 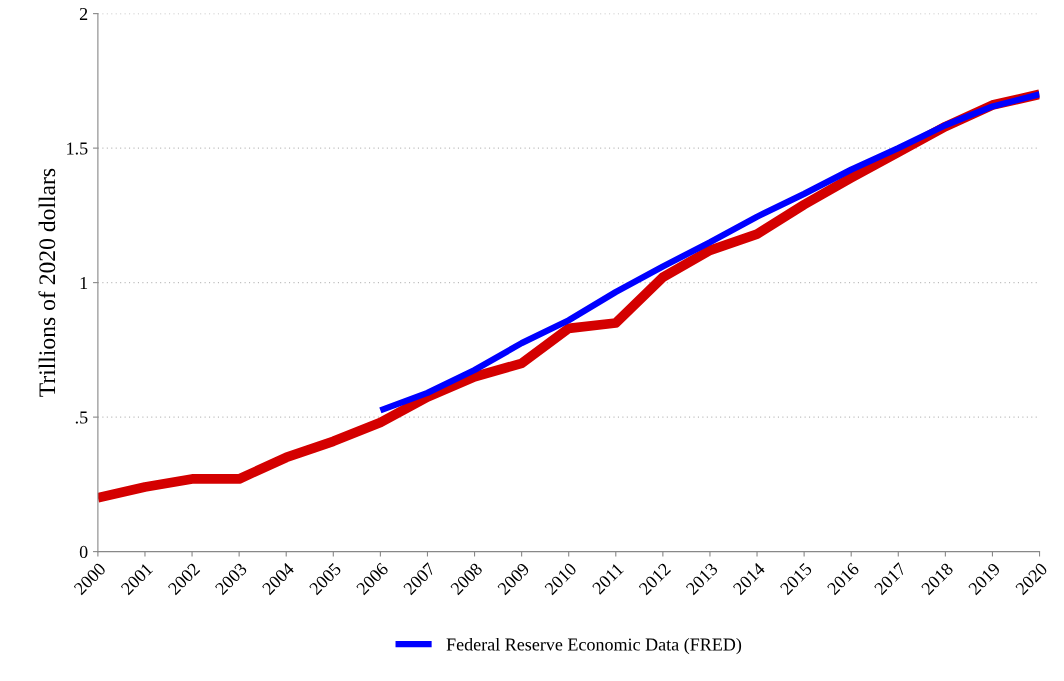 I want to click on legend-label: Federal Reserve Economic Data (FRED), so click(x=594, y=646).